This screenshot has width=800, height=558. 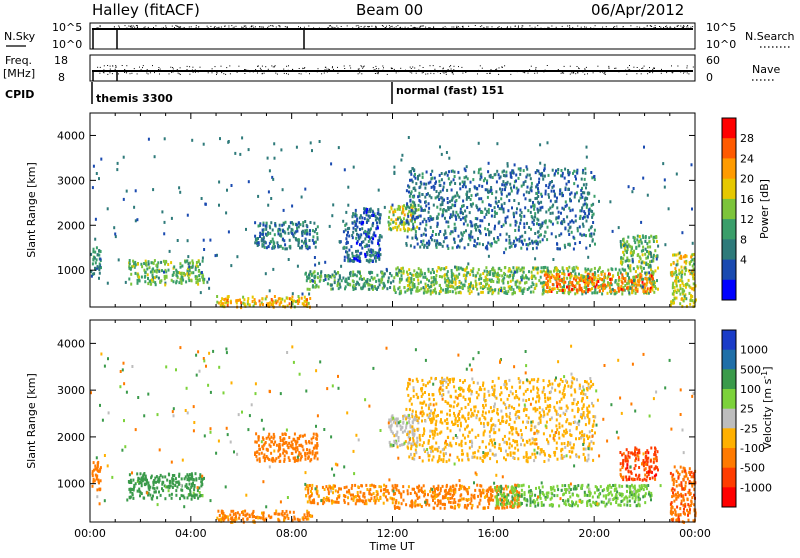 I want to click on freq-tick-low: 8, so click(x=61, y=77).